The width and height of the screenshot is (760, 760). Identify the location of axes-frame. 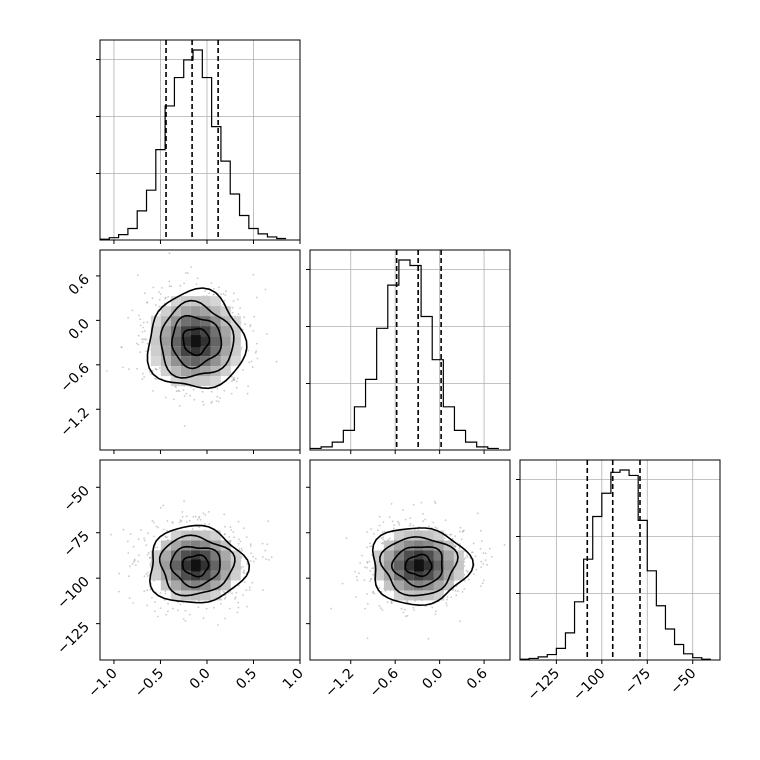
(620, 560).